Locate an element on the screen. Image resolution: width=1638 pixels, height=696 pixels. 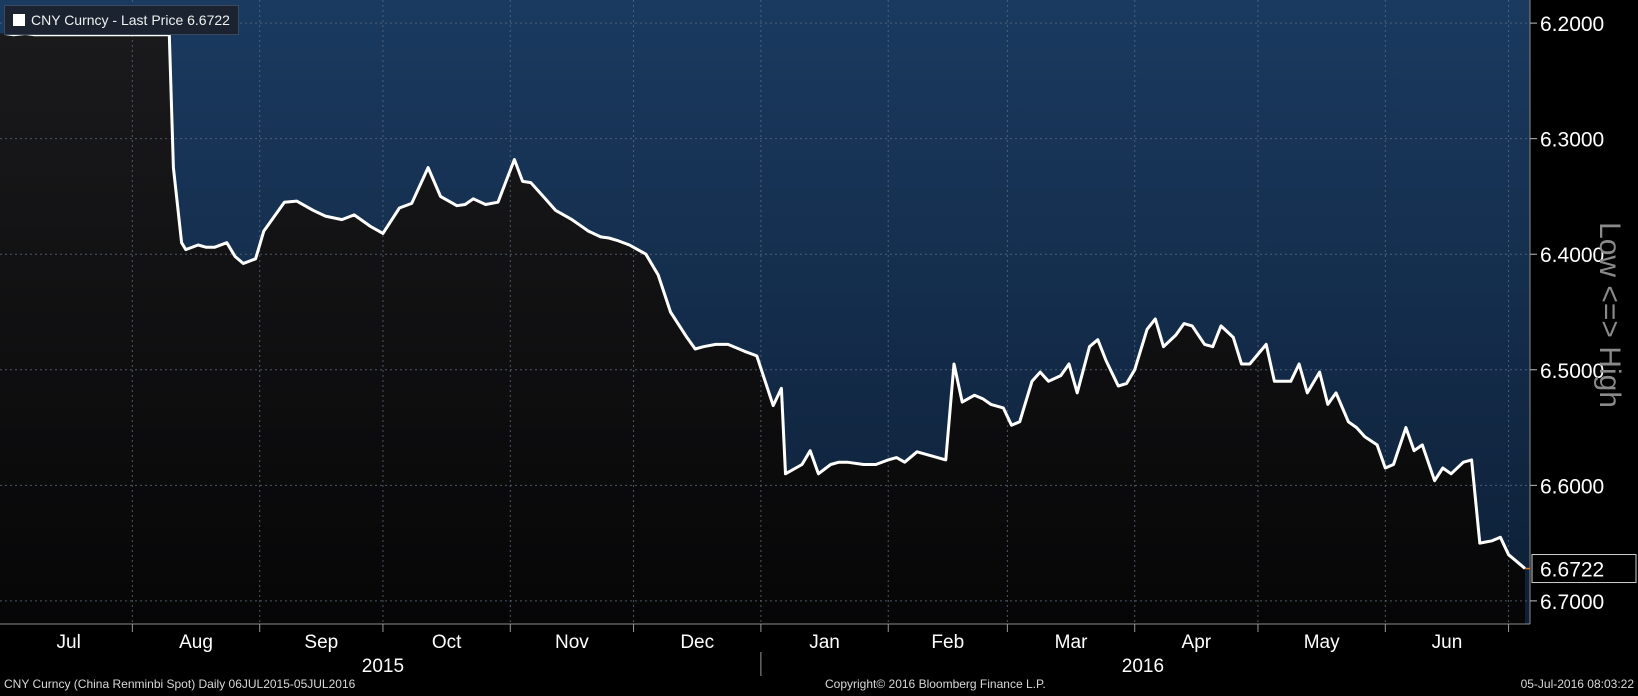
x-month-label: Aug is located at coordinates (196, 642).